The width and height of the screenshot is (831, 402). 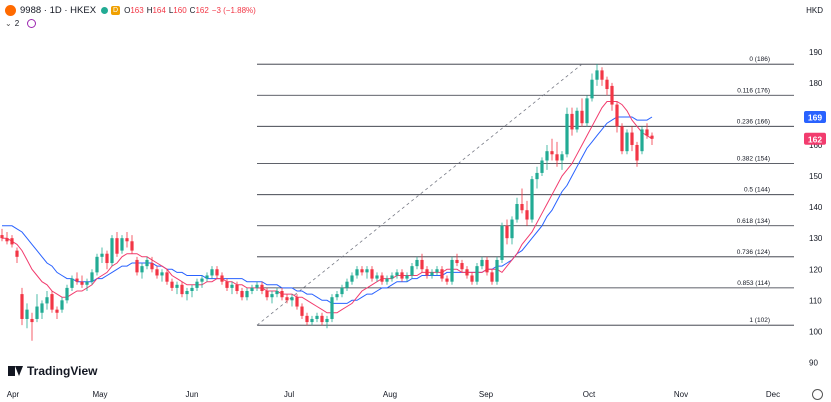 I want to click on ohlc-open-label: O, so click(x=127, y=10).